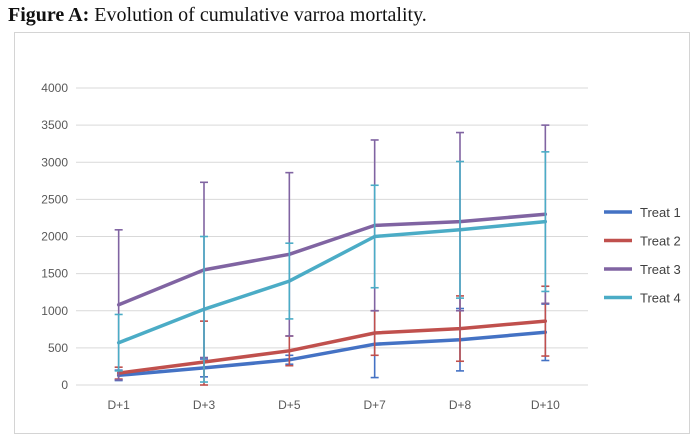 This screenshot has width=700, height=440. I want to click on y-tick-label: 2000, so click(54, 237).